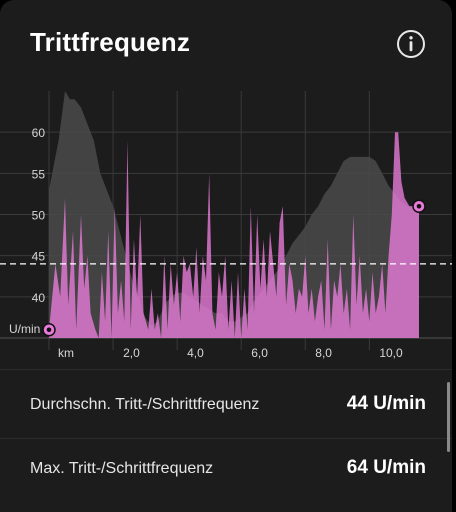 The image size is (456, 512). I want to click on end-point-marker, so click(419, 206).